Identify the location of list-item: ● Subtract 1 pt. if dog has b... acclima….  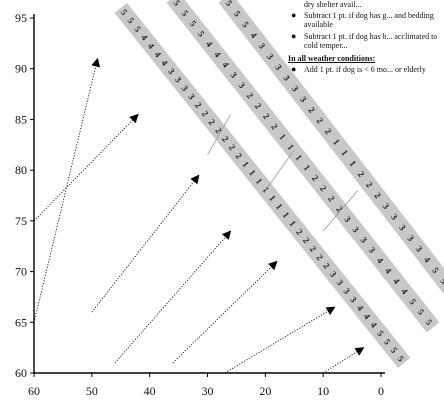
(366, 41).